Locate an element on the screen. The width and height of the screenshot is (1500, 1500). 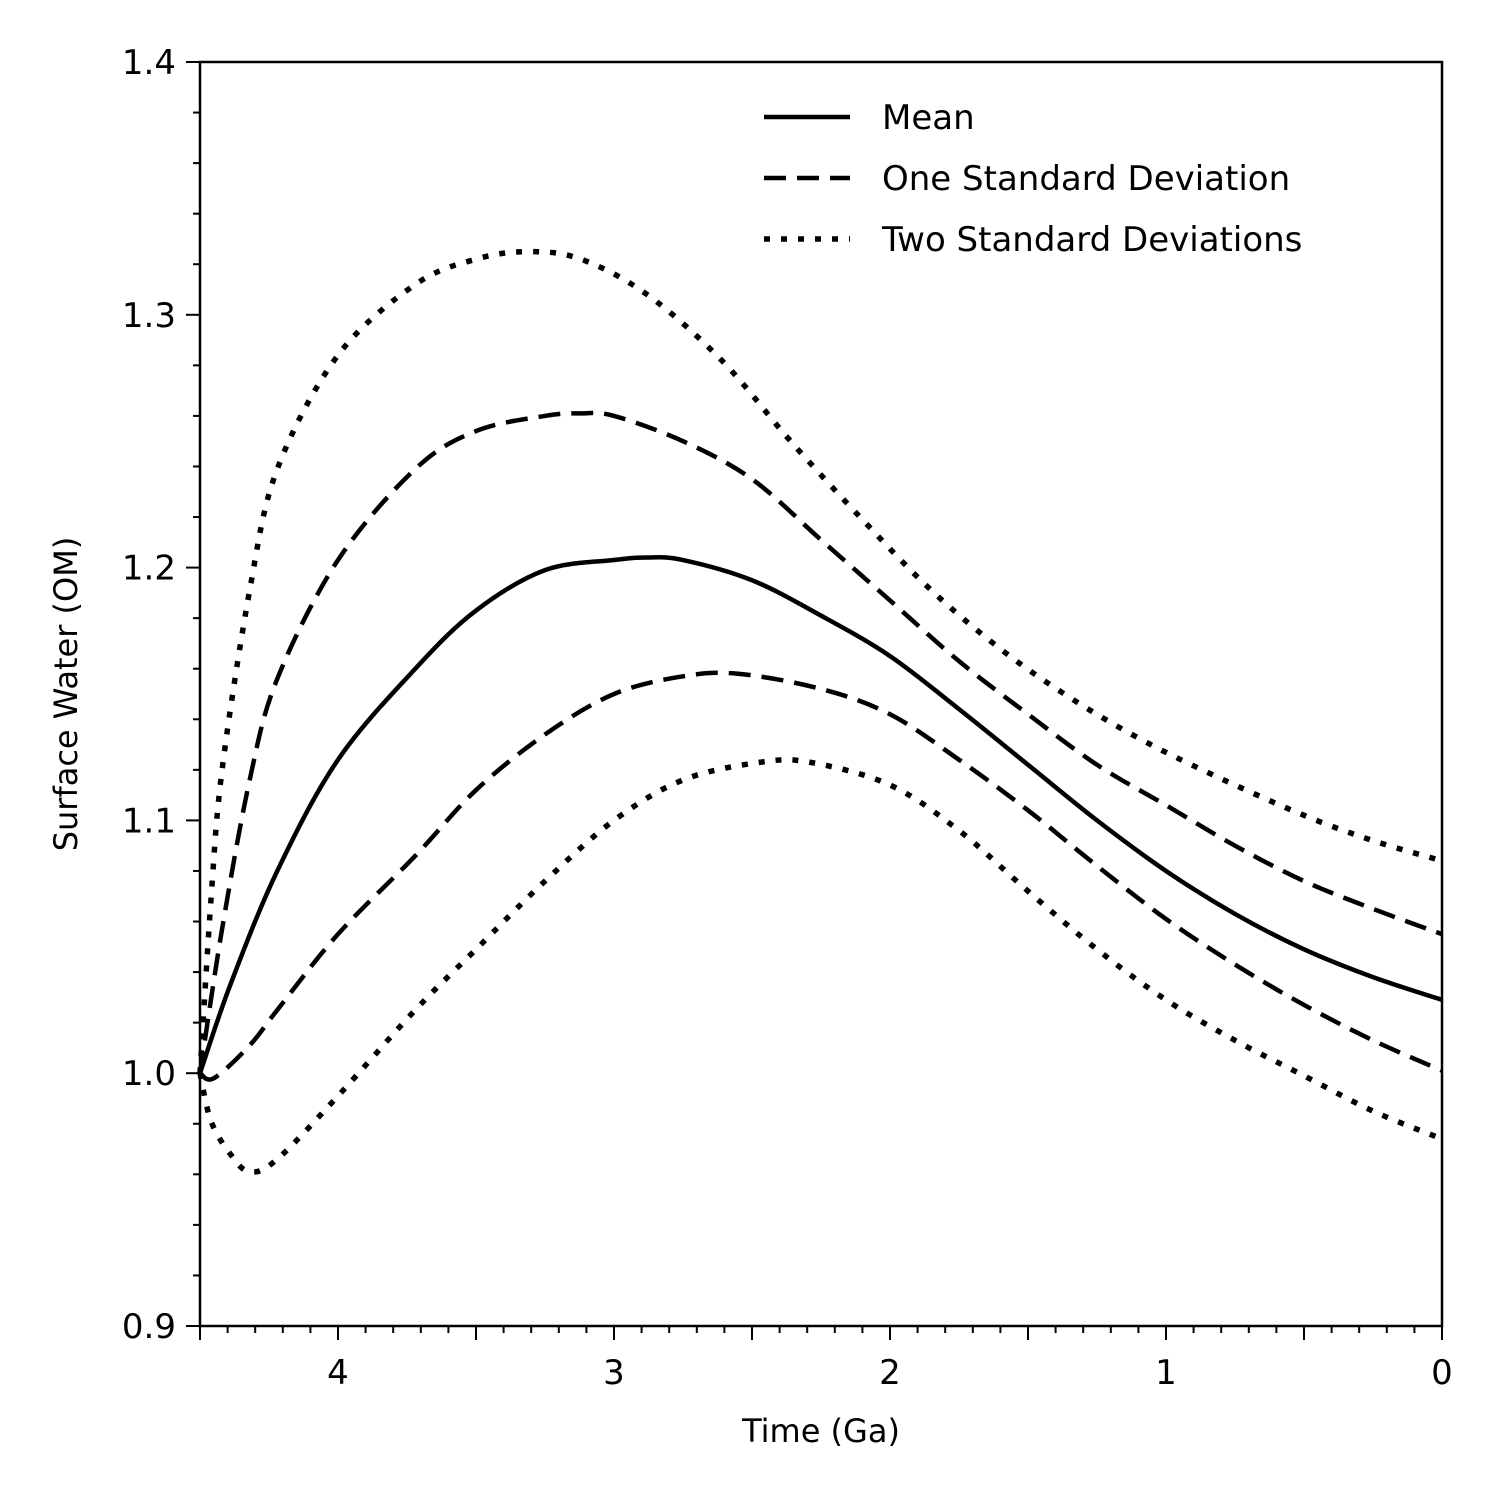
y-axis: 0.9 1.0 1.1 1.2 1.3 1.4 is located at coordinates (161, 695).